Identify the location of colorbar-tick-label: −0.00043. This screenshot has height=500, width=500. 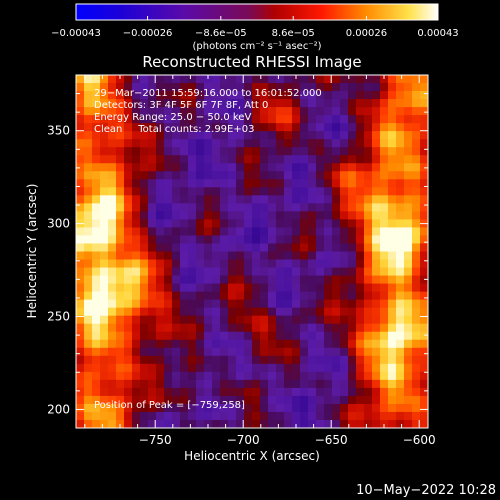
(76, 33).